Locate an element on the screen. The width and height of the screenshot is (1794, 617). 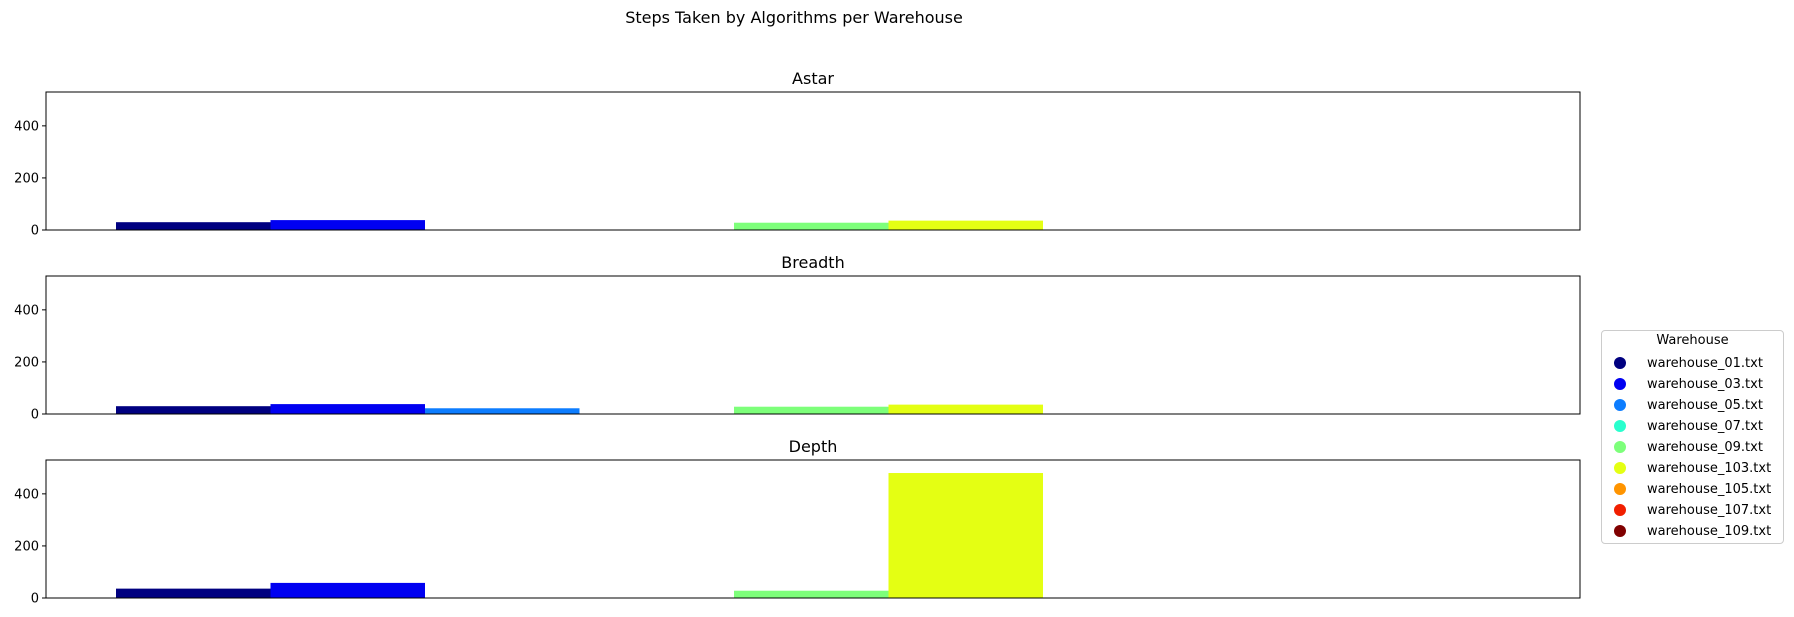
legend-label: warehouse_103.txt is located at coordinates (1709, 468).